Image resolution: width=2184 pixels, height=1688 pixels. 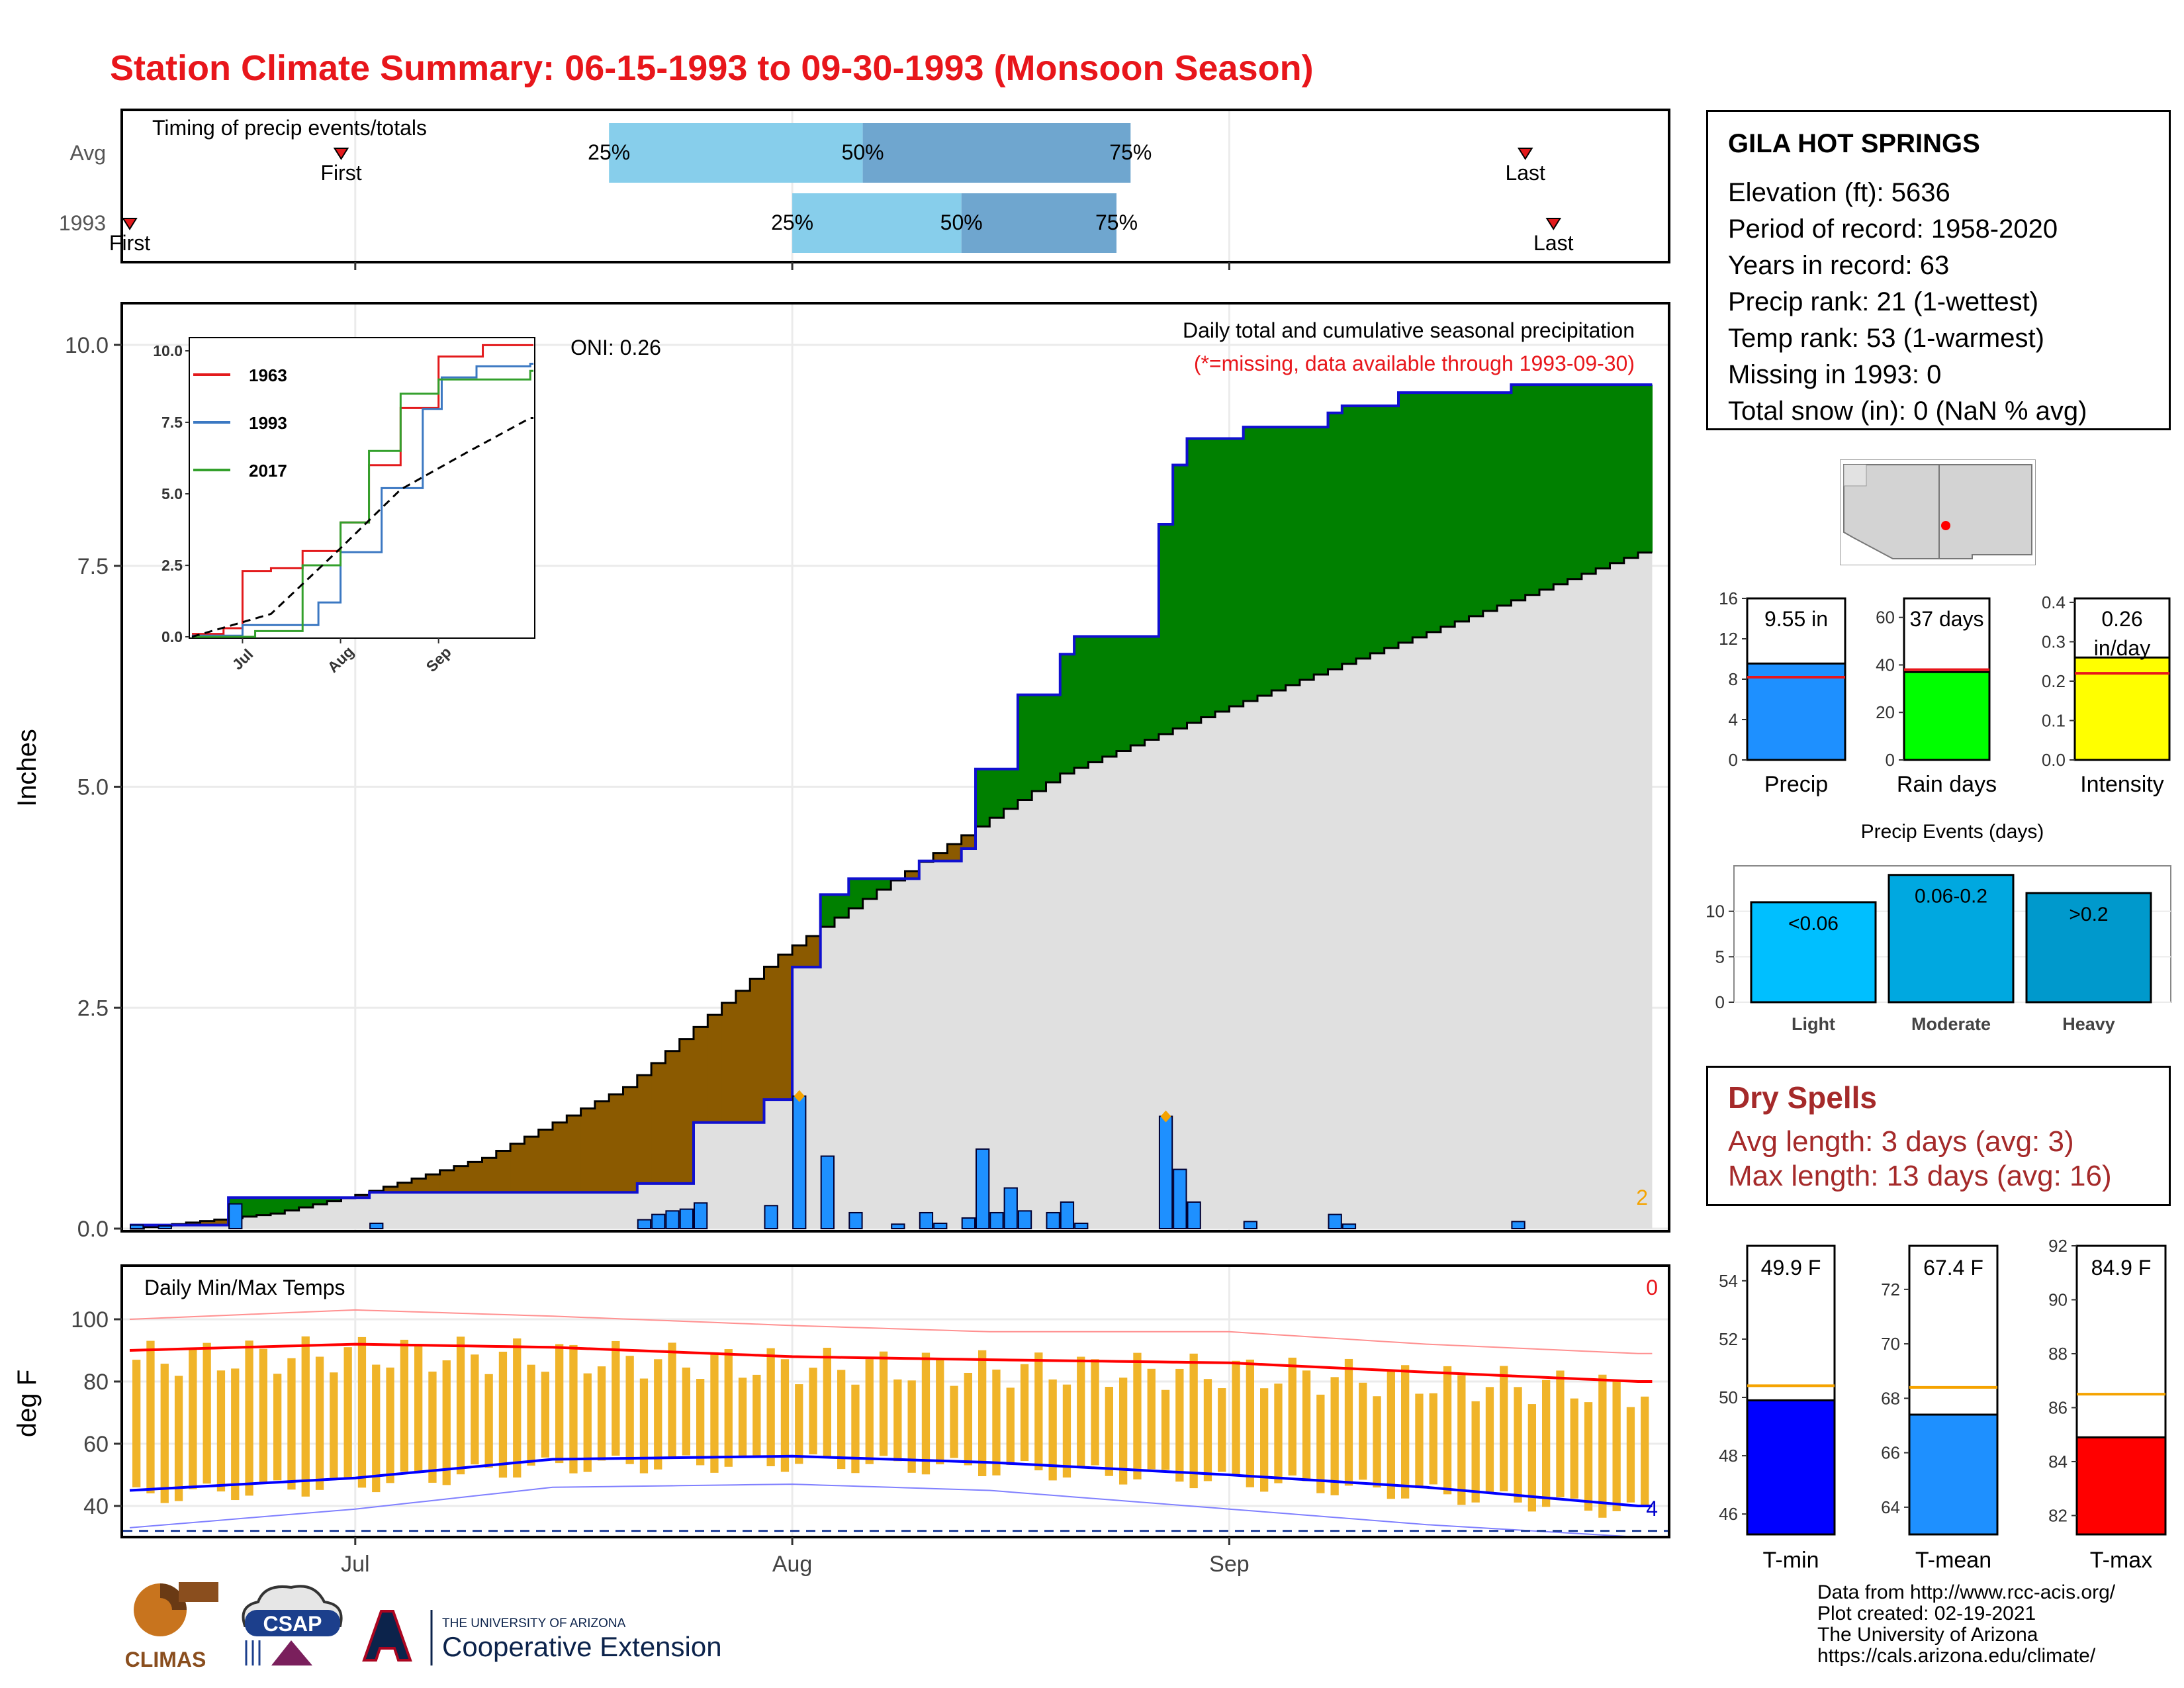 What do you see at coordinates (240, 423) in the screenshot?
I see `inset-legend: 1963 1993 2017` at bounding box center [240, 423].